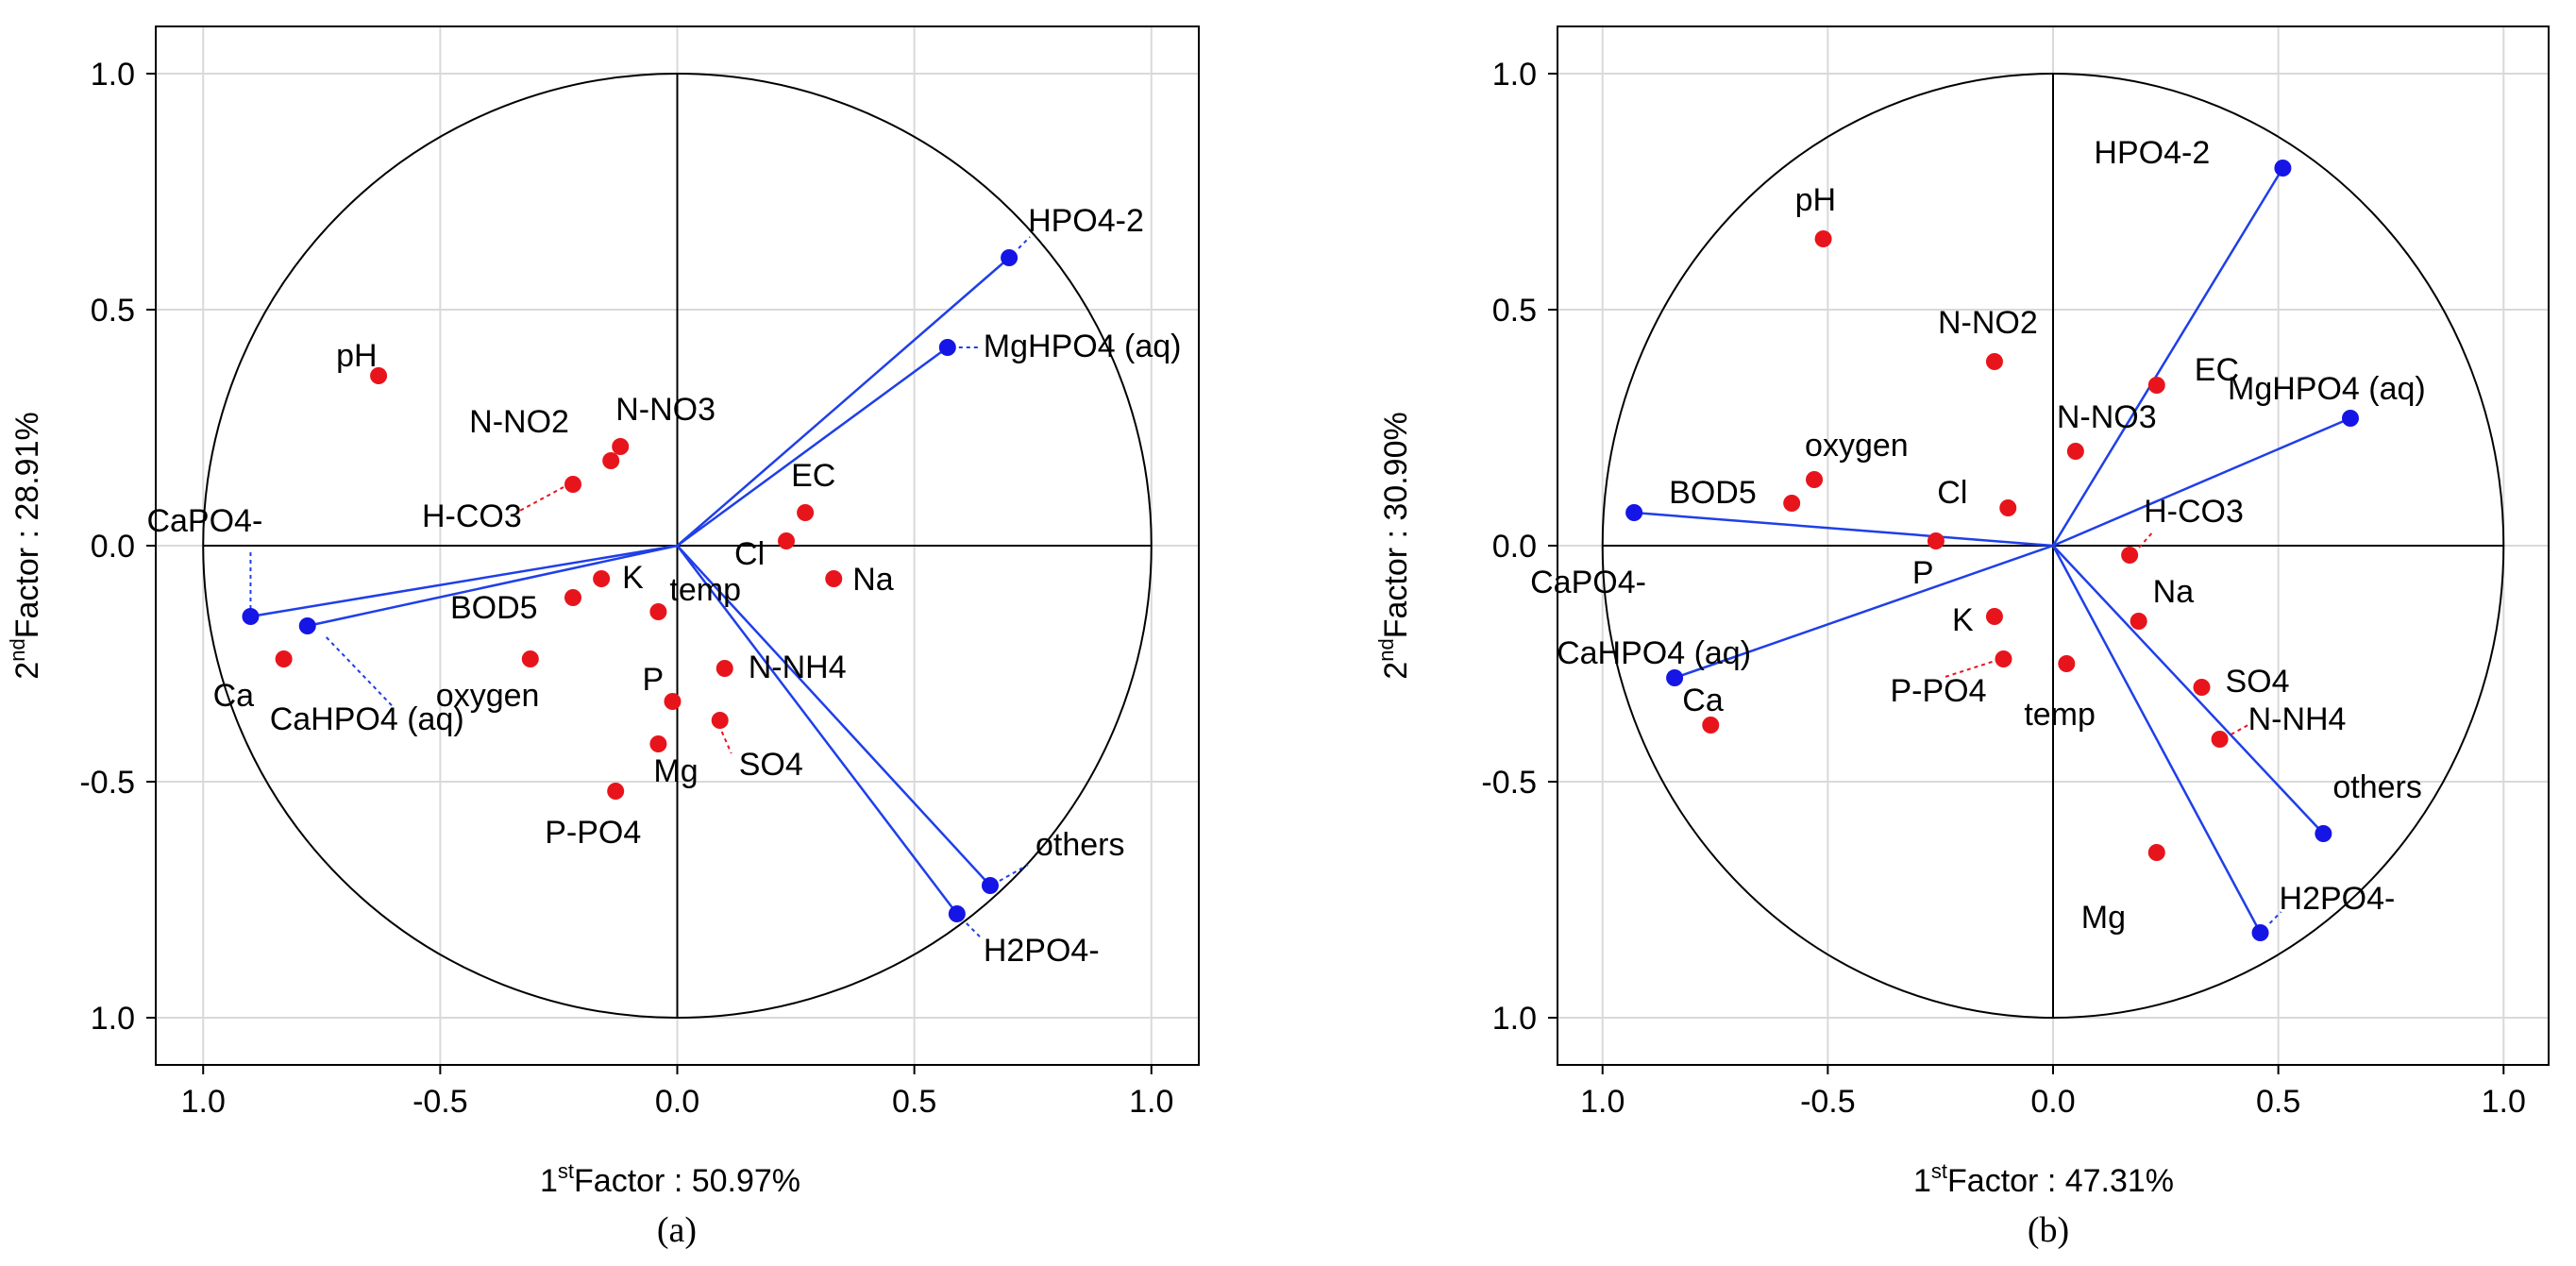 The image size is (2576, 1266). Describe the element at coordinates (1713, 493) in the screenshot. I see `variable-label: BOD5` at that location.